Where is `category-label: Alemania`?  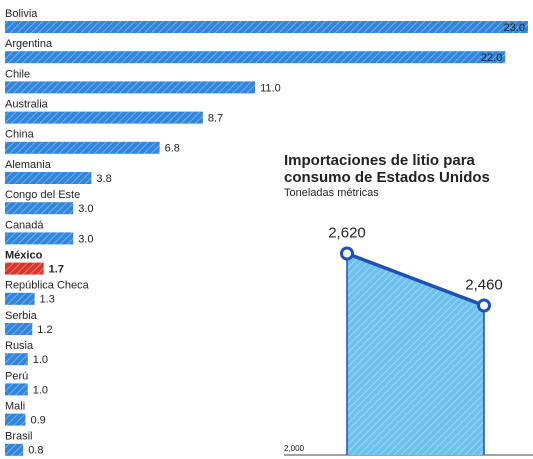 category-label: Alemania is located at coordinates (28, 165).